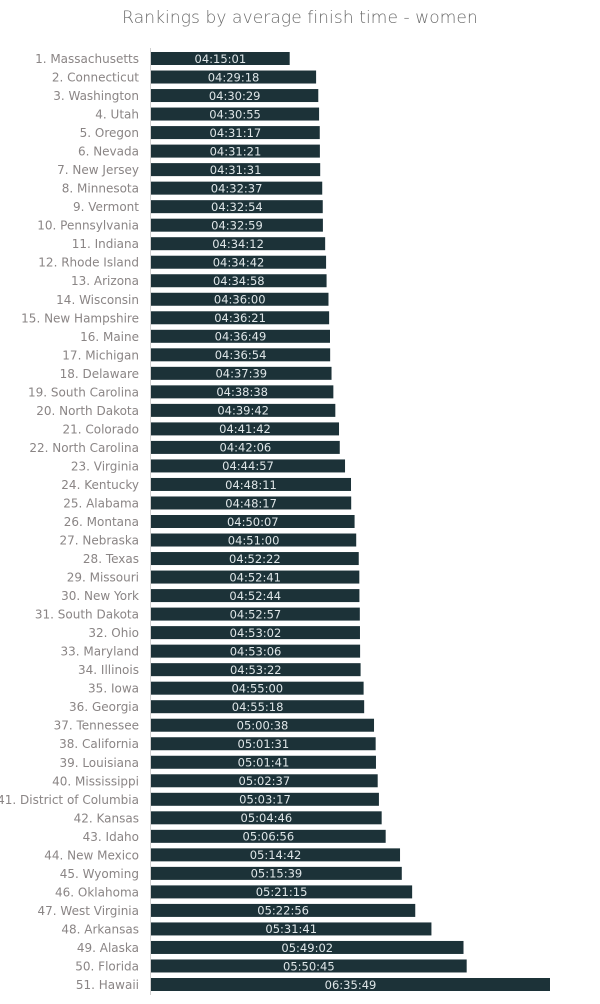 Image resolution: width=600 pixels, height=1004 pixels. I want to click on value-label: 04:30:55, so click(235, 114).